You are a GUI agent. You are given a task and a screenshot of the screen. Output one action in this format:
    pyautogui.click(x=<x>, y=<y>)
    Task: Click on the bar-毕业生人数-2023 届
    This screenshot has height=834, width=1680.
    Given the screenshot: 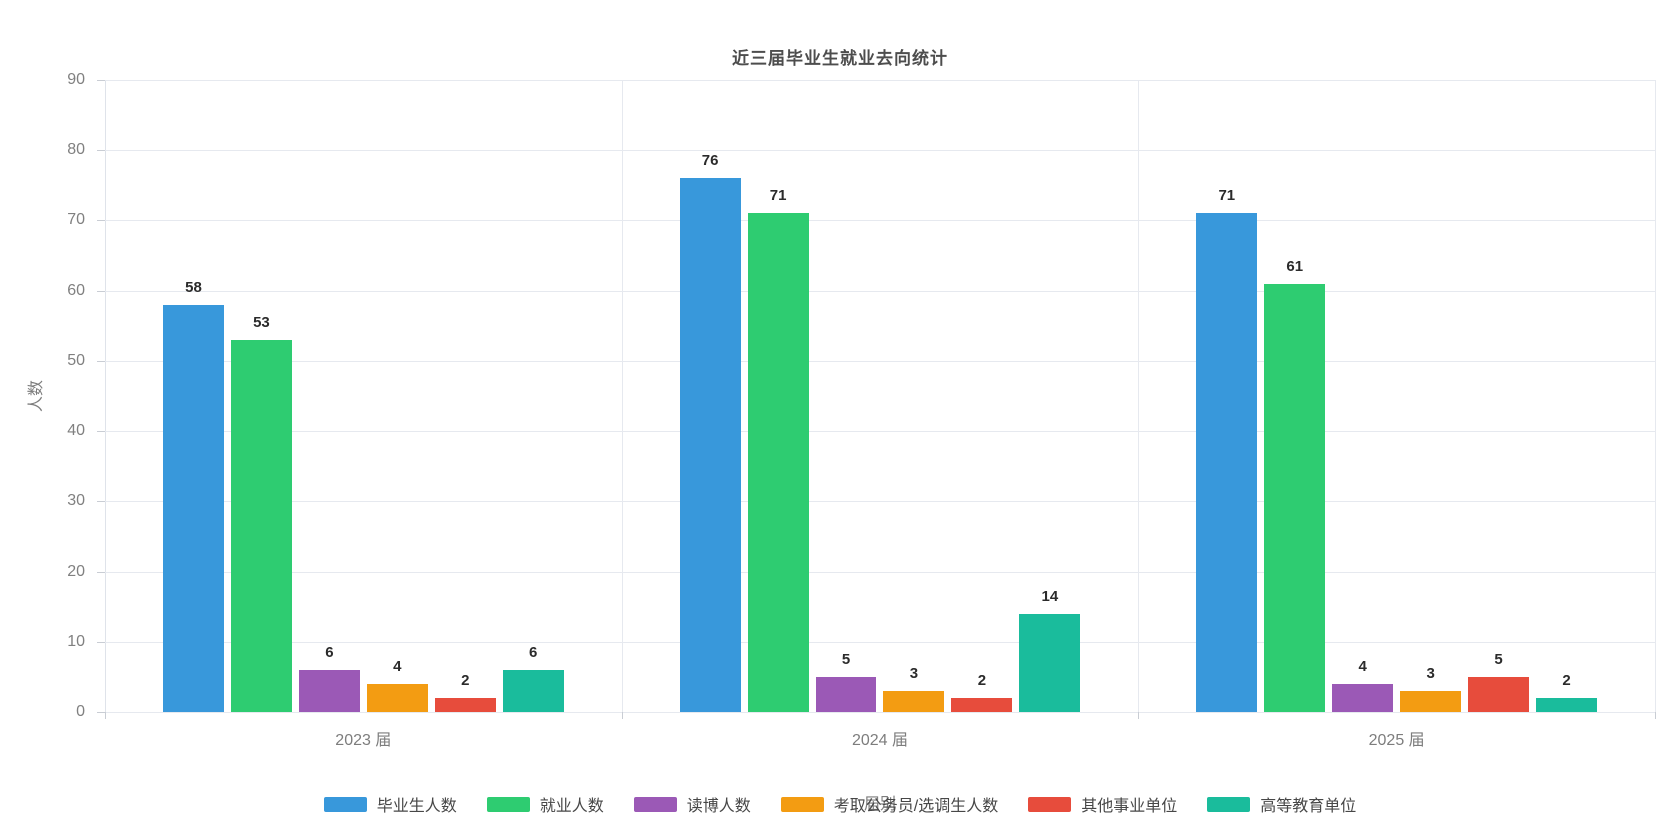 What is the action you would take?
    pyautogui.click(x=193, y=508)
    